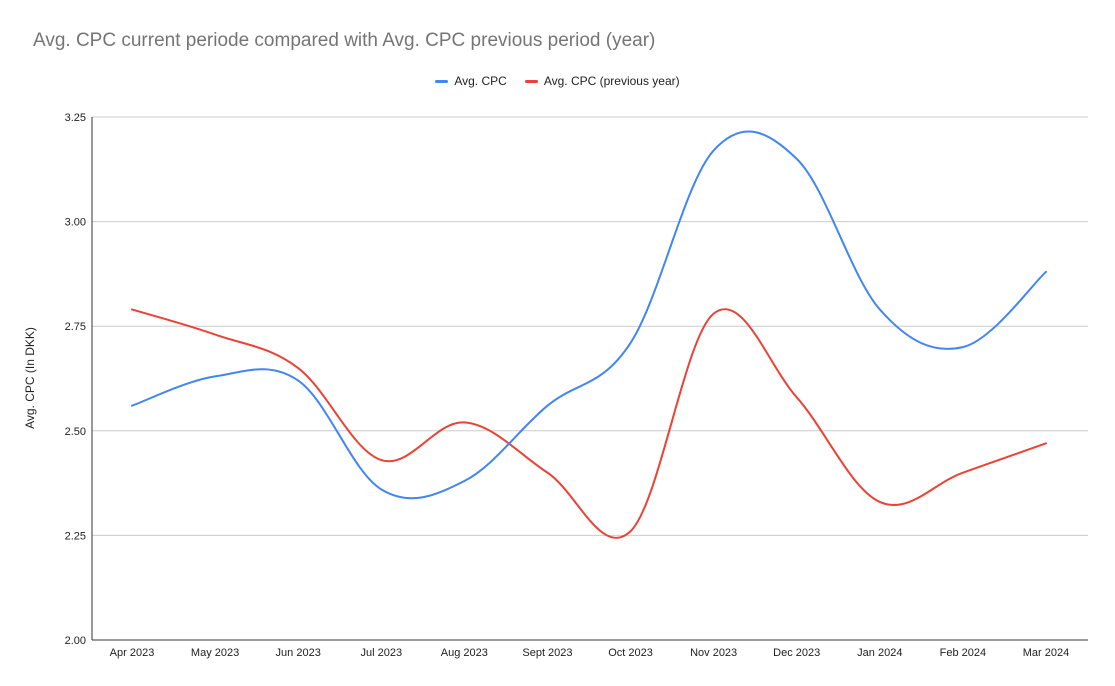 This screenshot has width=1115, height=686. I want to click on x-tick-label: Oct 2023, so click(630, 653).